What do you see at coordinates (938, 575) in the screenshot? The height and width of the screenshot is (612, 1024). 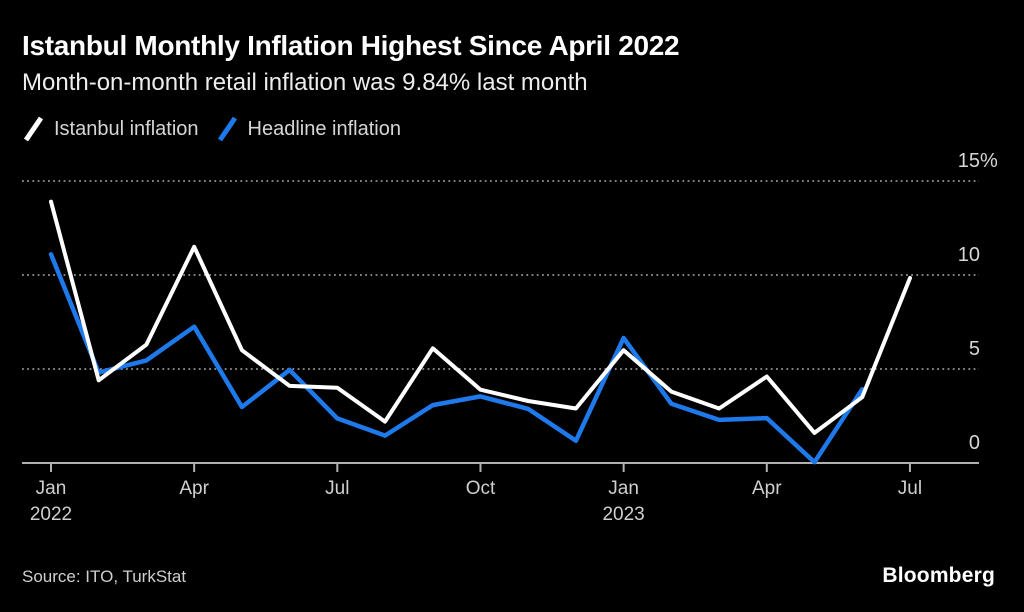 I see `bloomberg-logo: Bloomberg` at bounding box center [938, 575].